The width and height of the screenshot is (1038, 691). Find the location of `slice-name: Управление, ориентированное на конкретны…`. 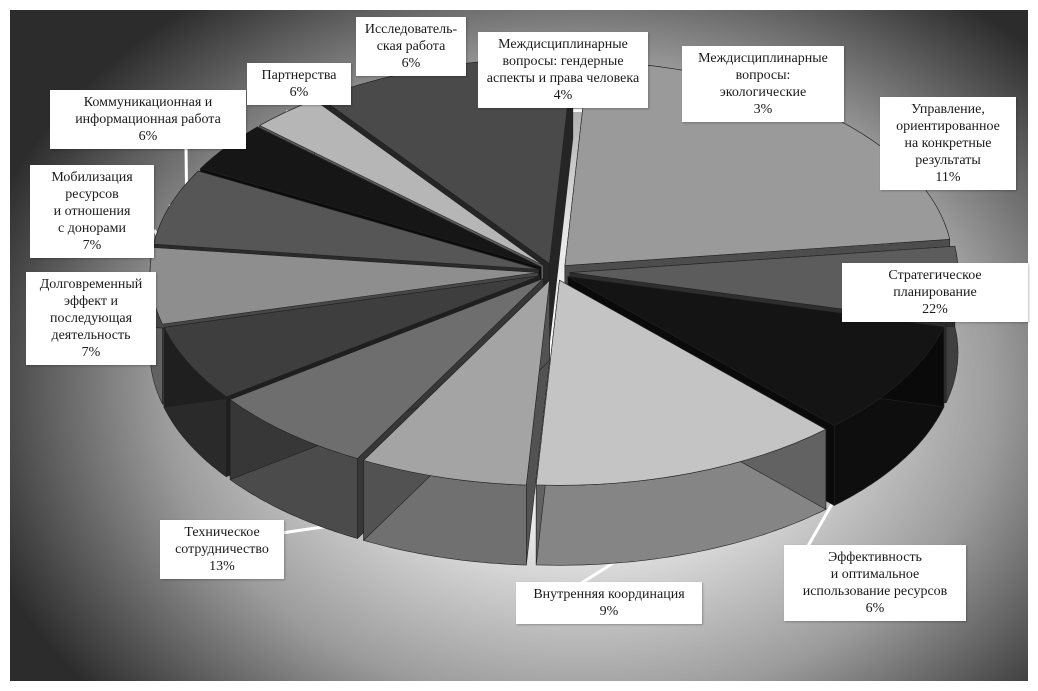

slice-name: Управление, ориентированное на конкретны… is located at coordinates (948, 135).